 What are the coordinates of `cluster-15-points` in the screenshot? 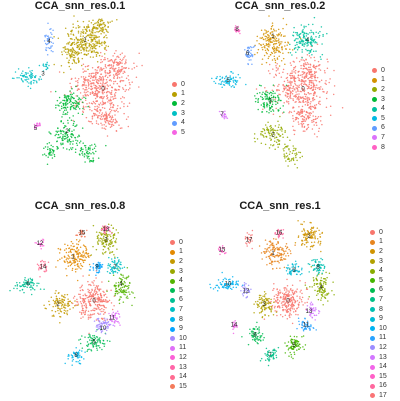 It's located at (81, 233).